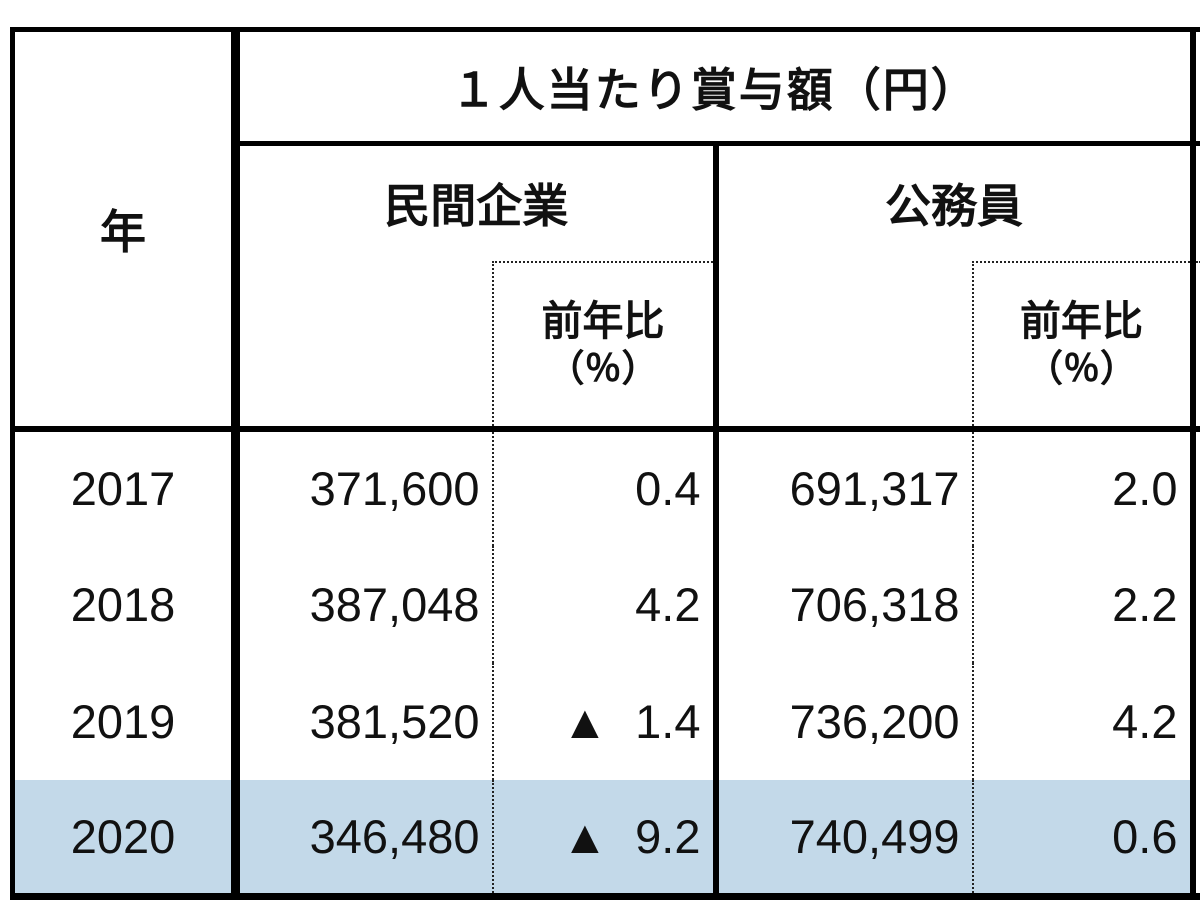  What do you see at coordinates (394, 488) in the screenshot?
I see `private-amount-cell: 371,600` at bounding box center [394, 488].